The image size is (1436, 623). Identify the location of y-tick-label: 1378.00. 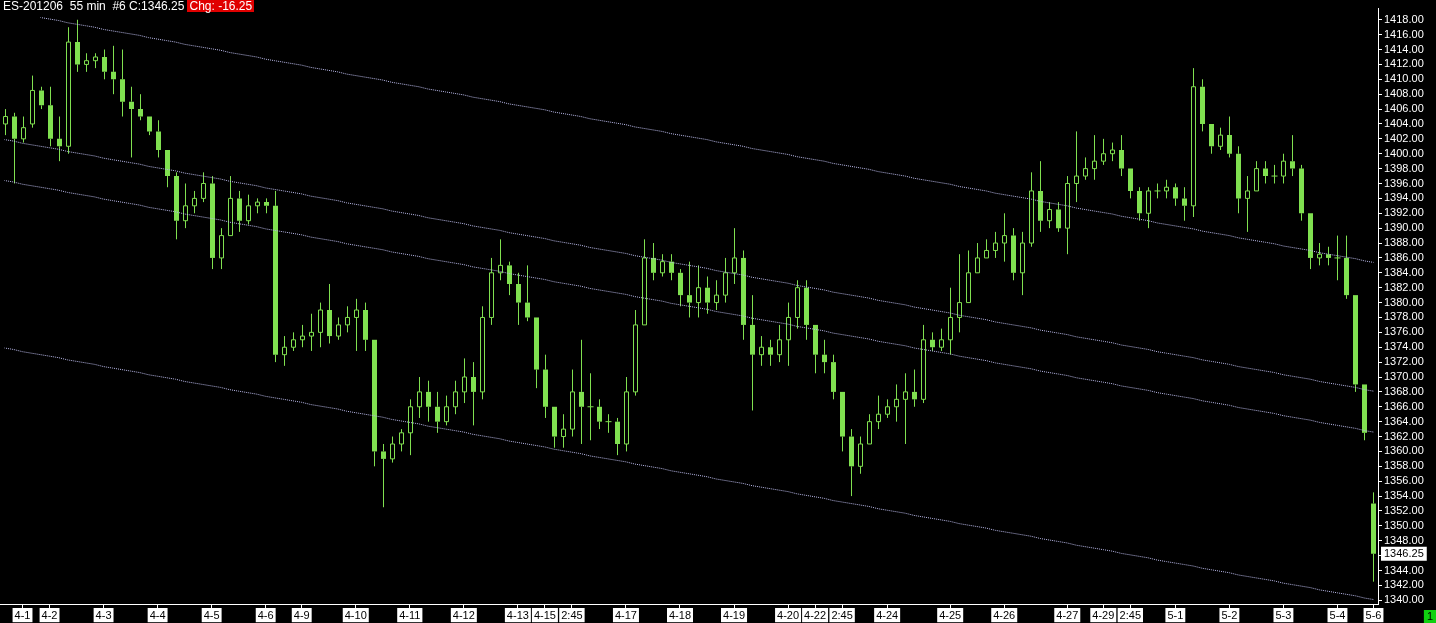
(1404, 316).